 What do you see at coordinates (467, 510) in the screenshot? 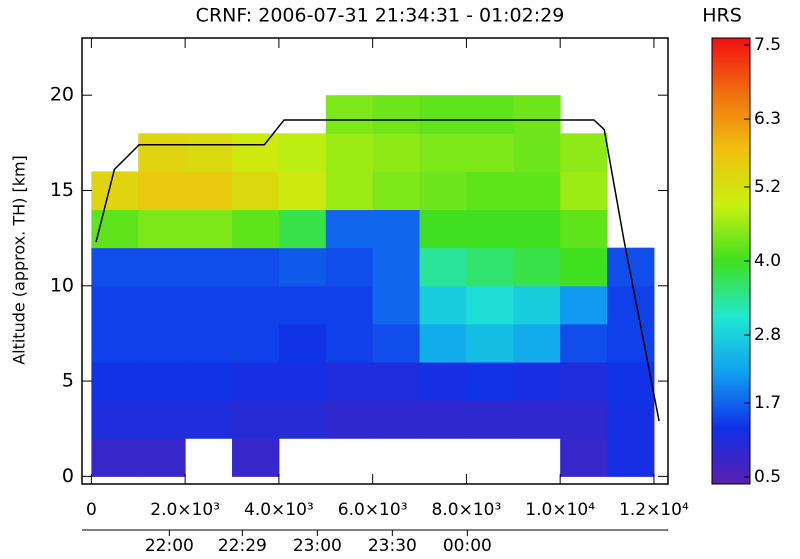
I see `x-tick-label: 8.0×10³` at bounding box center [467, 510].